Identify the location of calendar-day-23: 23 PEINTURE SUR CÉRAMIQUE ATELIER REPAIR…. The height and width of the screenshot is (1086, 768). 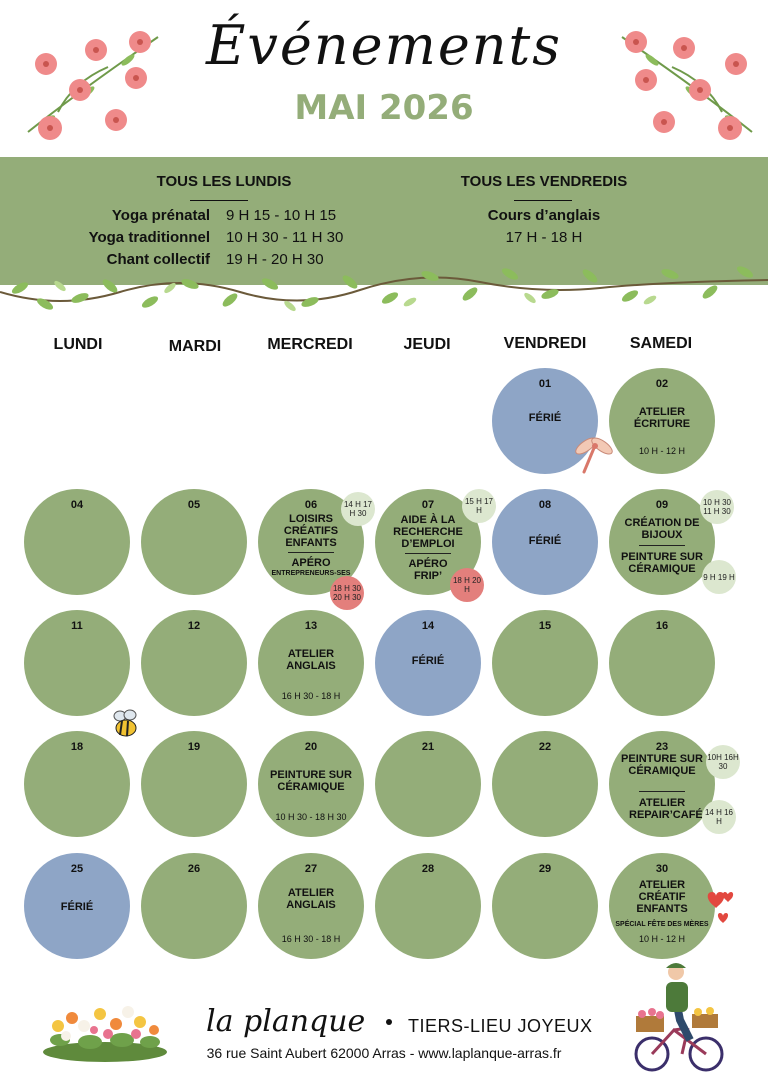
(662, 784).